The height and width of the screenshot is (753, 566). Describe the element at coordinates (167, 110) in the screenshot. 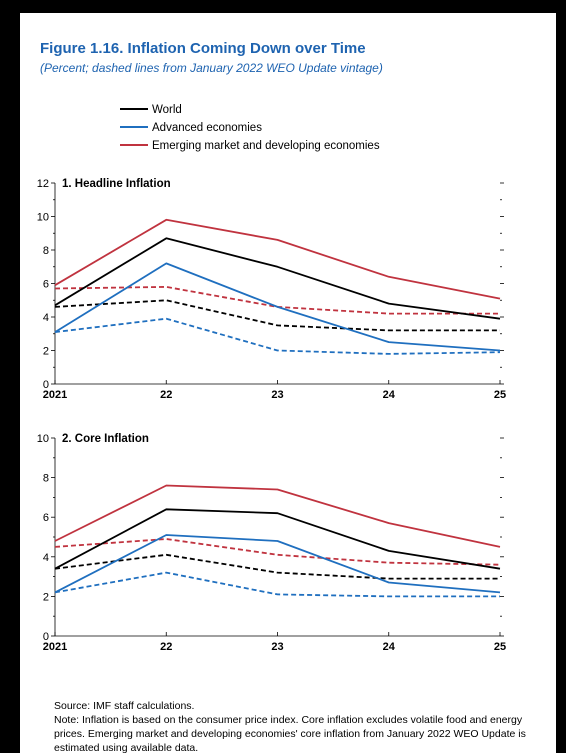

I see `legend-label: World` at that location.